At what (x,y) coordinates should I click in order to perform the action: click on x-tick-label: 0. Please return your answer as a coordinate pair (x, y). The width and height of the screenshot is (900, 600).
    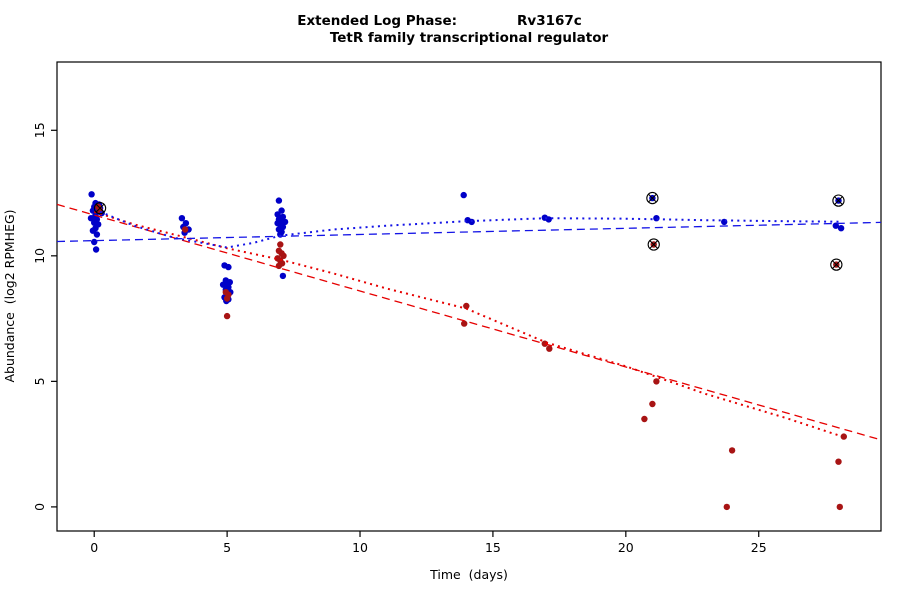
    Looking at the image, I should click on (94, 547).